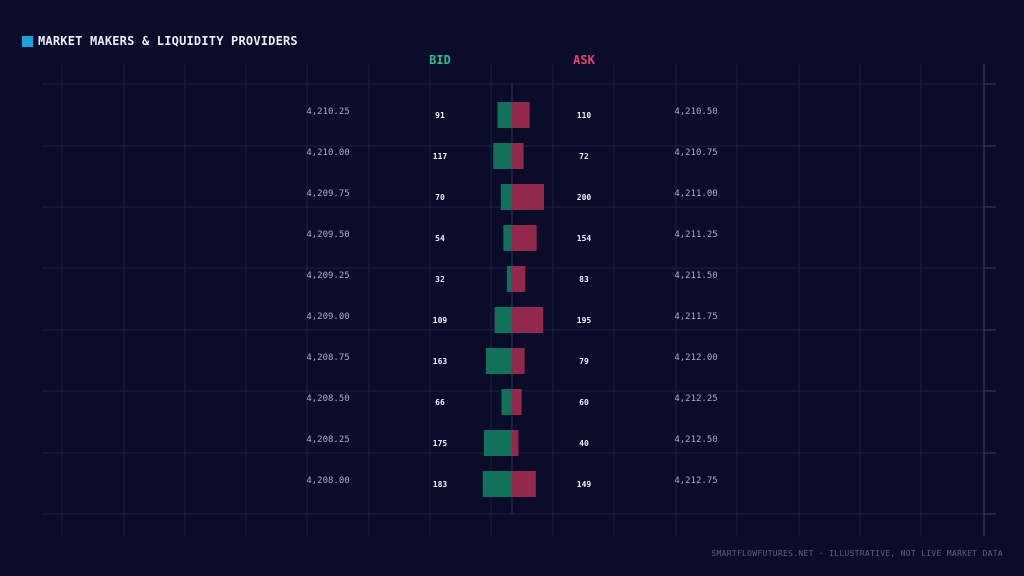  What do you see at coordinates (695, 399) in the screenshot?
I see `ask-price-label-7: 4,212.25` at bounding box center [695, 399].